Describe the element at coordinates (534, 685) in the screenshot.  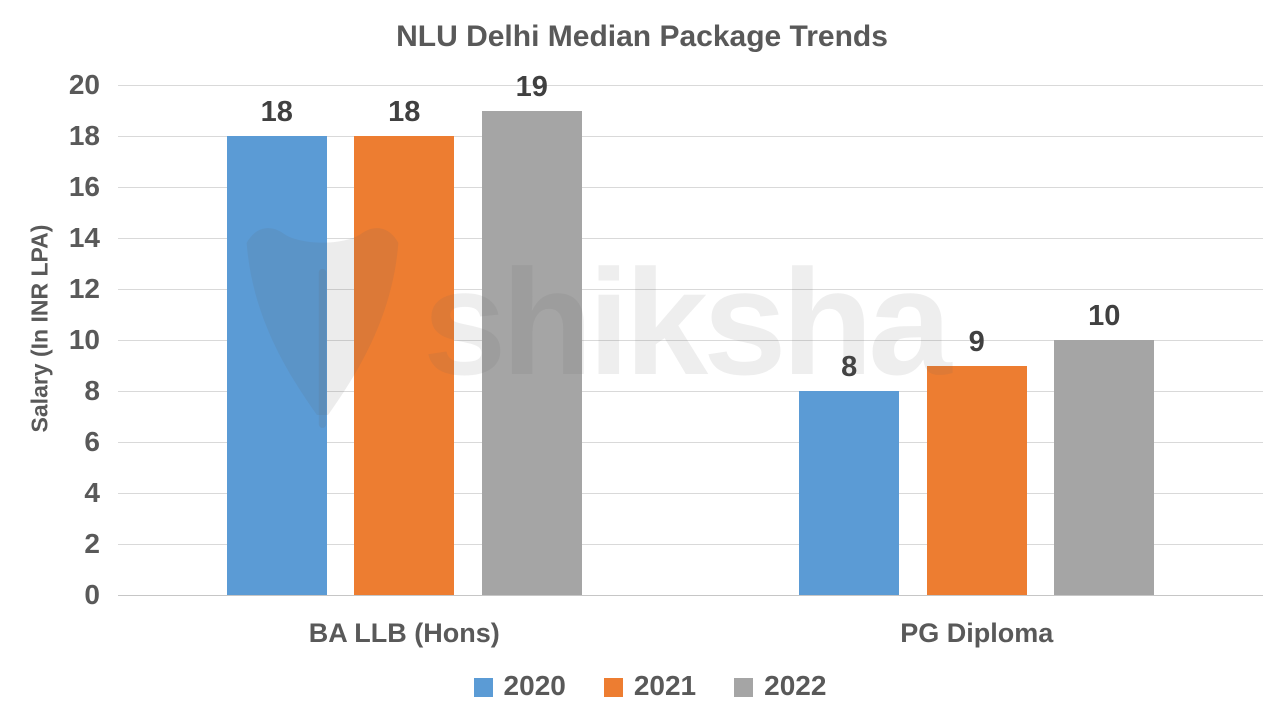
I see `legend-label: 2020` at that location.